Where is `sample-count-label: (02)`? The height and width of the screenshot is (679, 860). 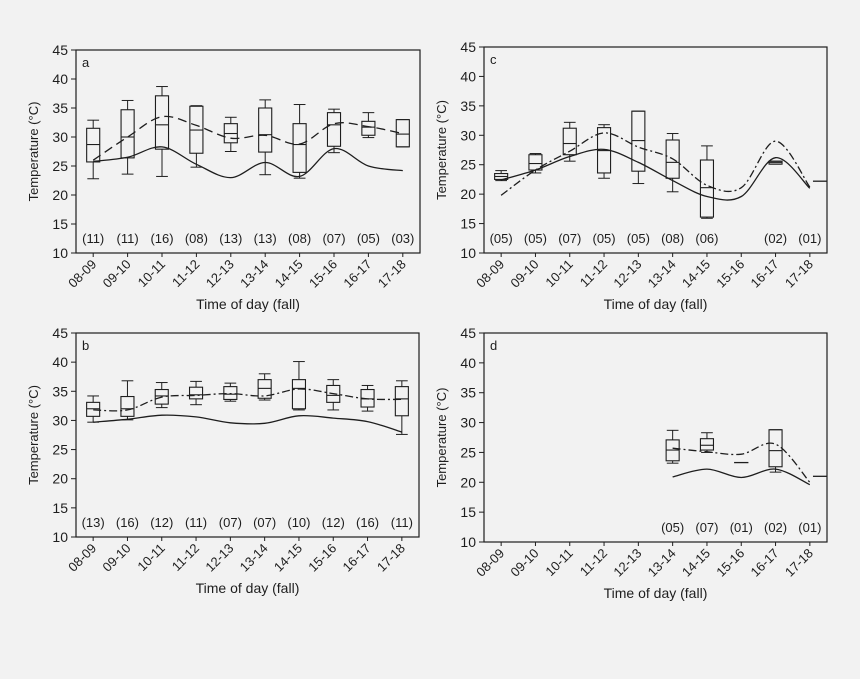
sample-count-label: (02) is located at coordinates (775, 527).